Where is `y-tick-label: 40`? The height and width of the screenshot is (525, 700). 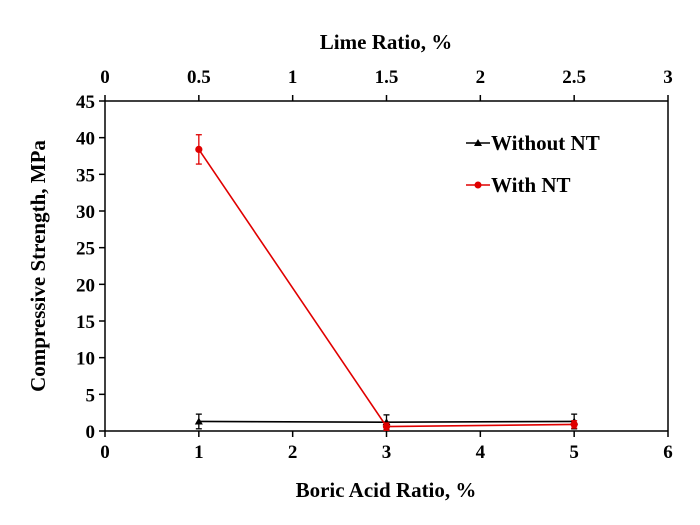
y-tick-label: 40 is located at coordinates (85, 139).